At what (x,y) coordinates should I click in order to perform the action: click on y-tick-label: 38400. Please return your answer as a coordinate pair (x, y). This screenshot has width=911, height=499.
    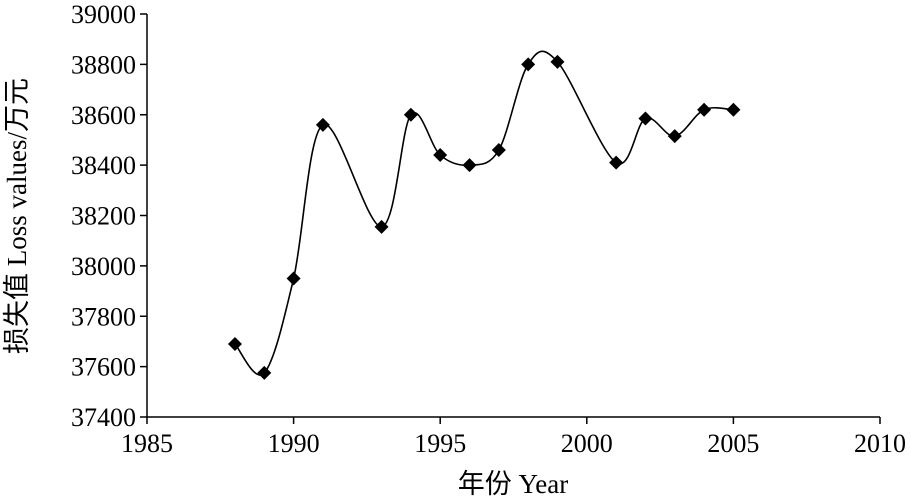
    Looking at the image, I should click on (103, 165).